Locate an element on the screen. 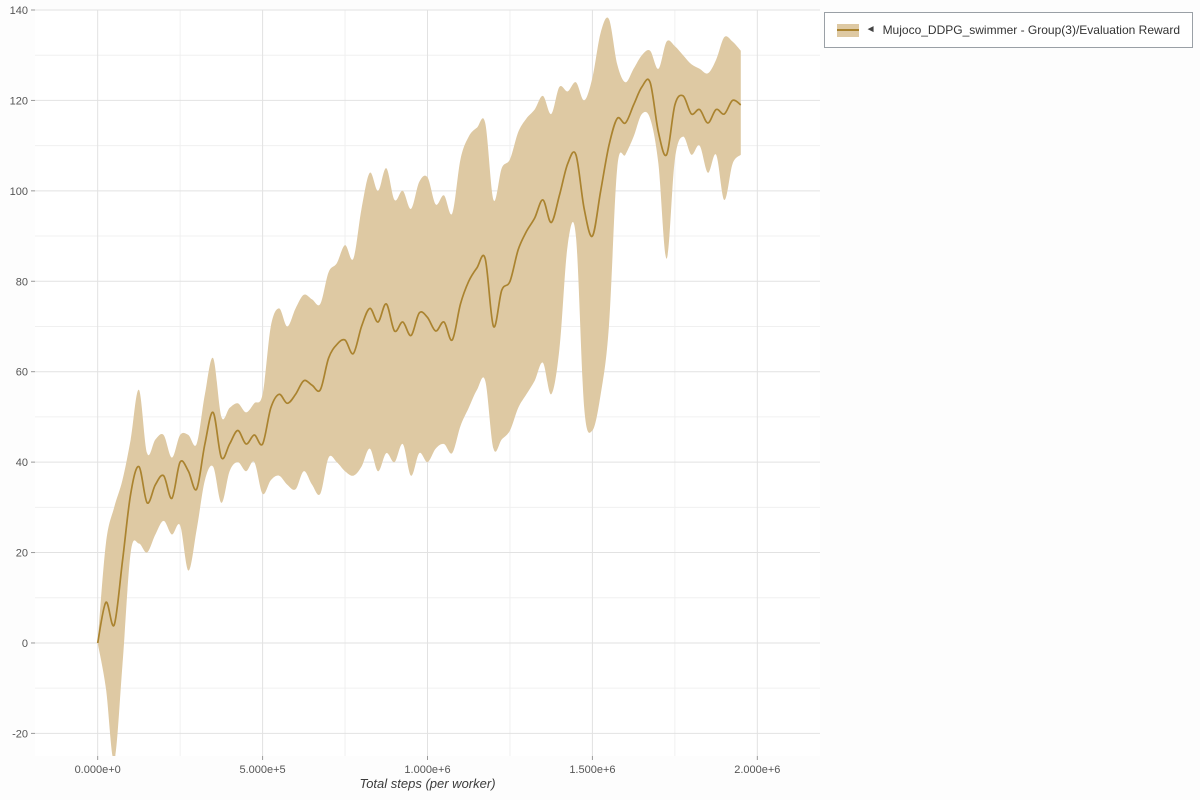  x-tick-label: 1.000e+6 is located at coordinates (427, 770).